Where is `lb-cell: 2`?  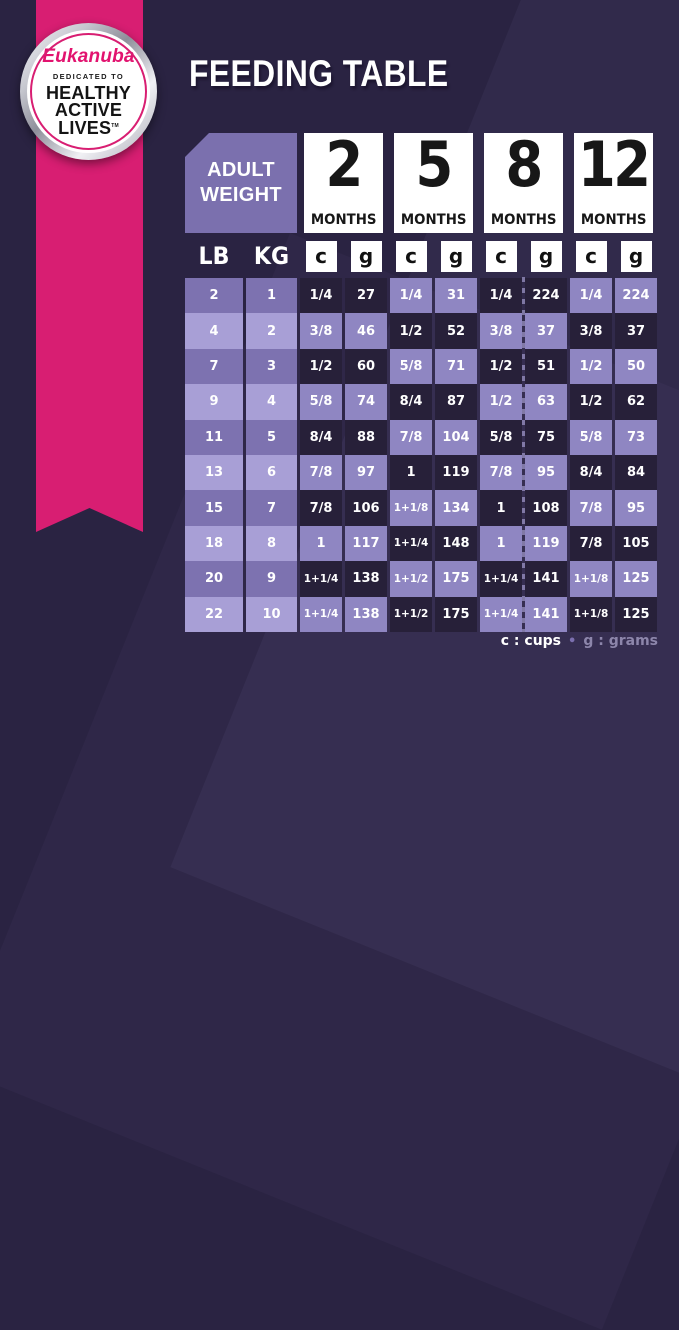 lb-cell: 2 is located at coordinates (214, 296).